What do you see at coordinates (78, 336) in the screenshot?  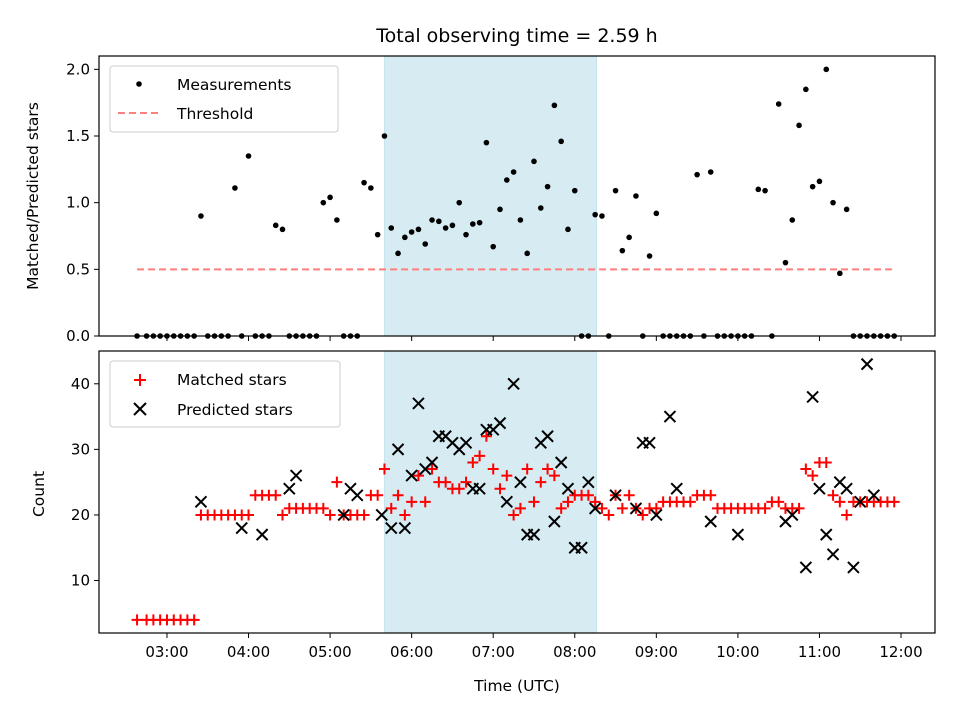 I see `y-tick-label: 0.0` at bounding box center [78, 336].